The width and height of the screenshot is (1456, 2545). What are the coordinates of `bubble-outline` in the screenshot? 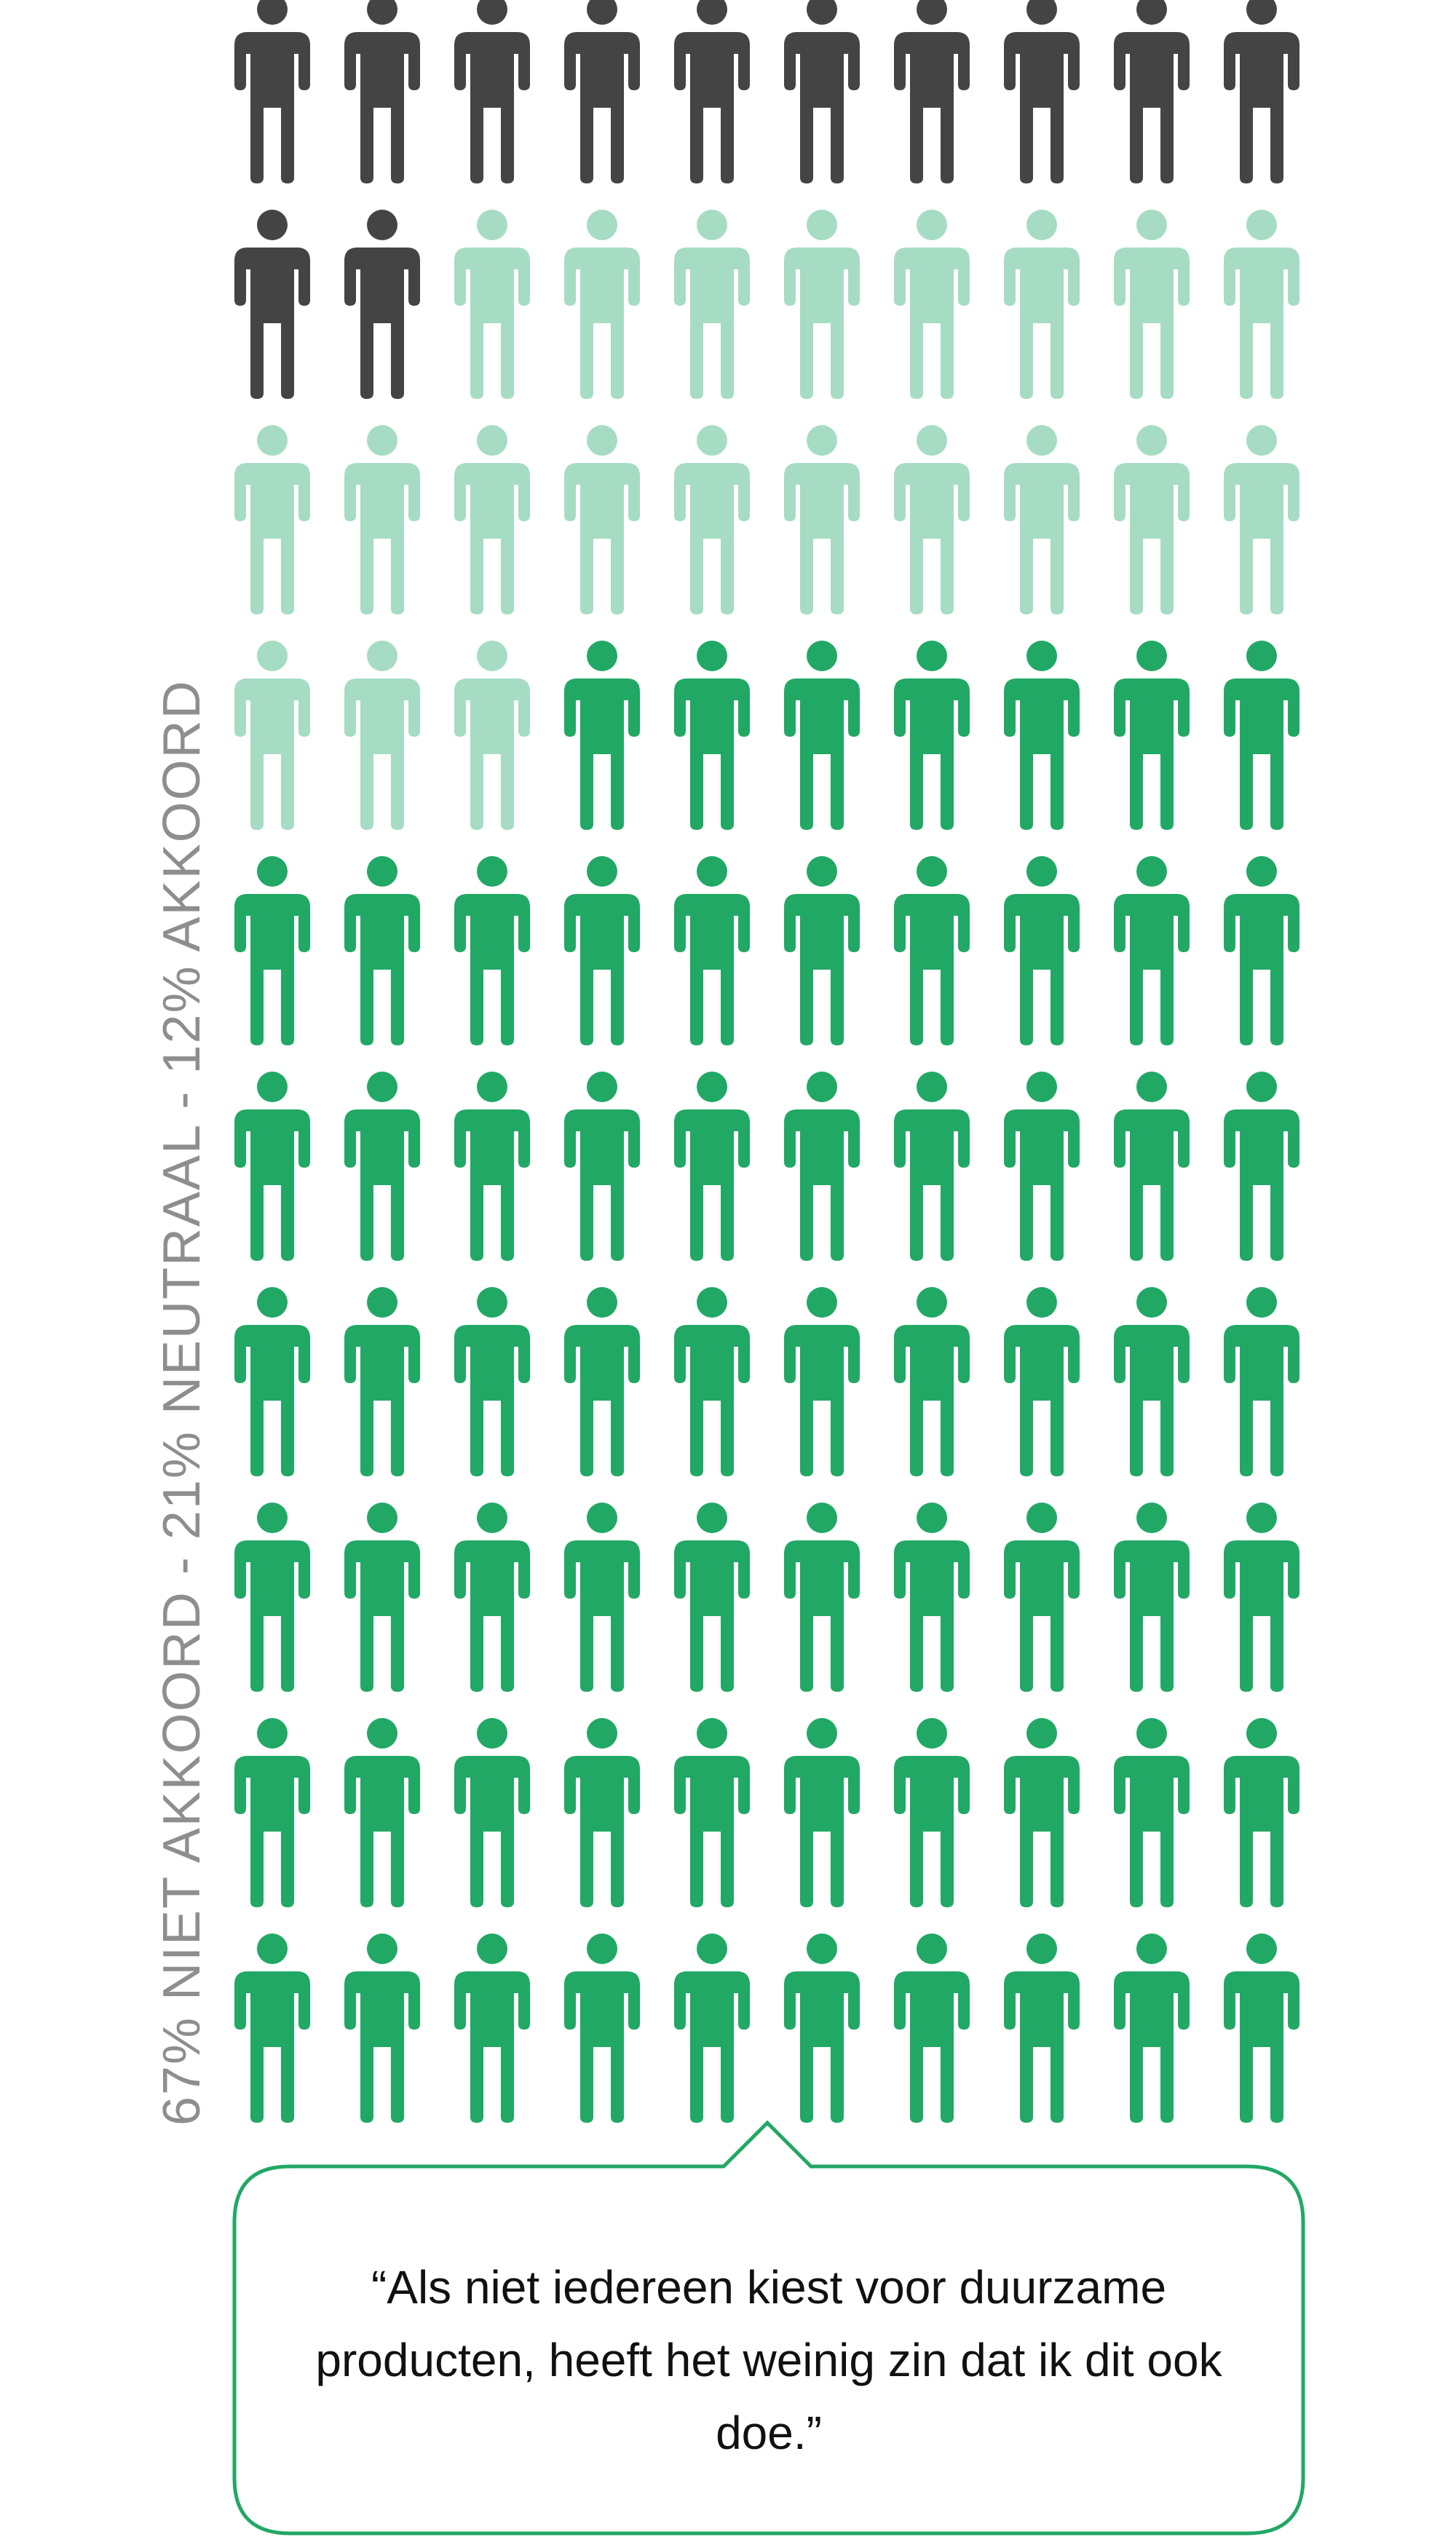 It's located at (768, 2328).